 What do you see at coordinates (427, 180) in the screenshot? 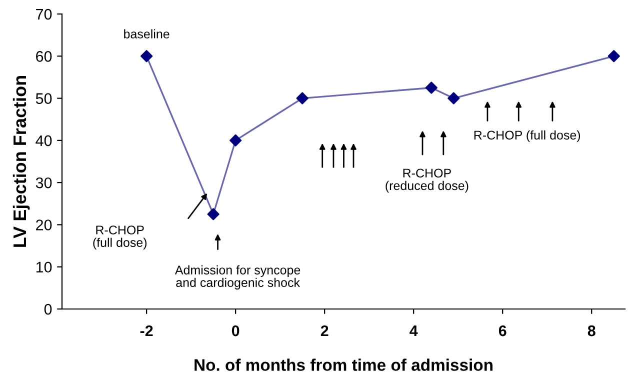
I see `annotation: R-CHOP (reduced dose)` at bounding box center [427, 180].